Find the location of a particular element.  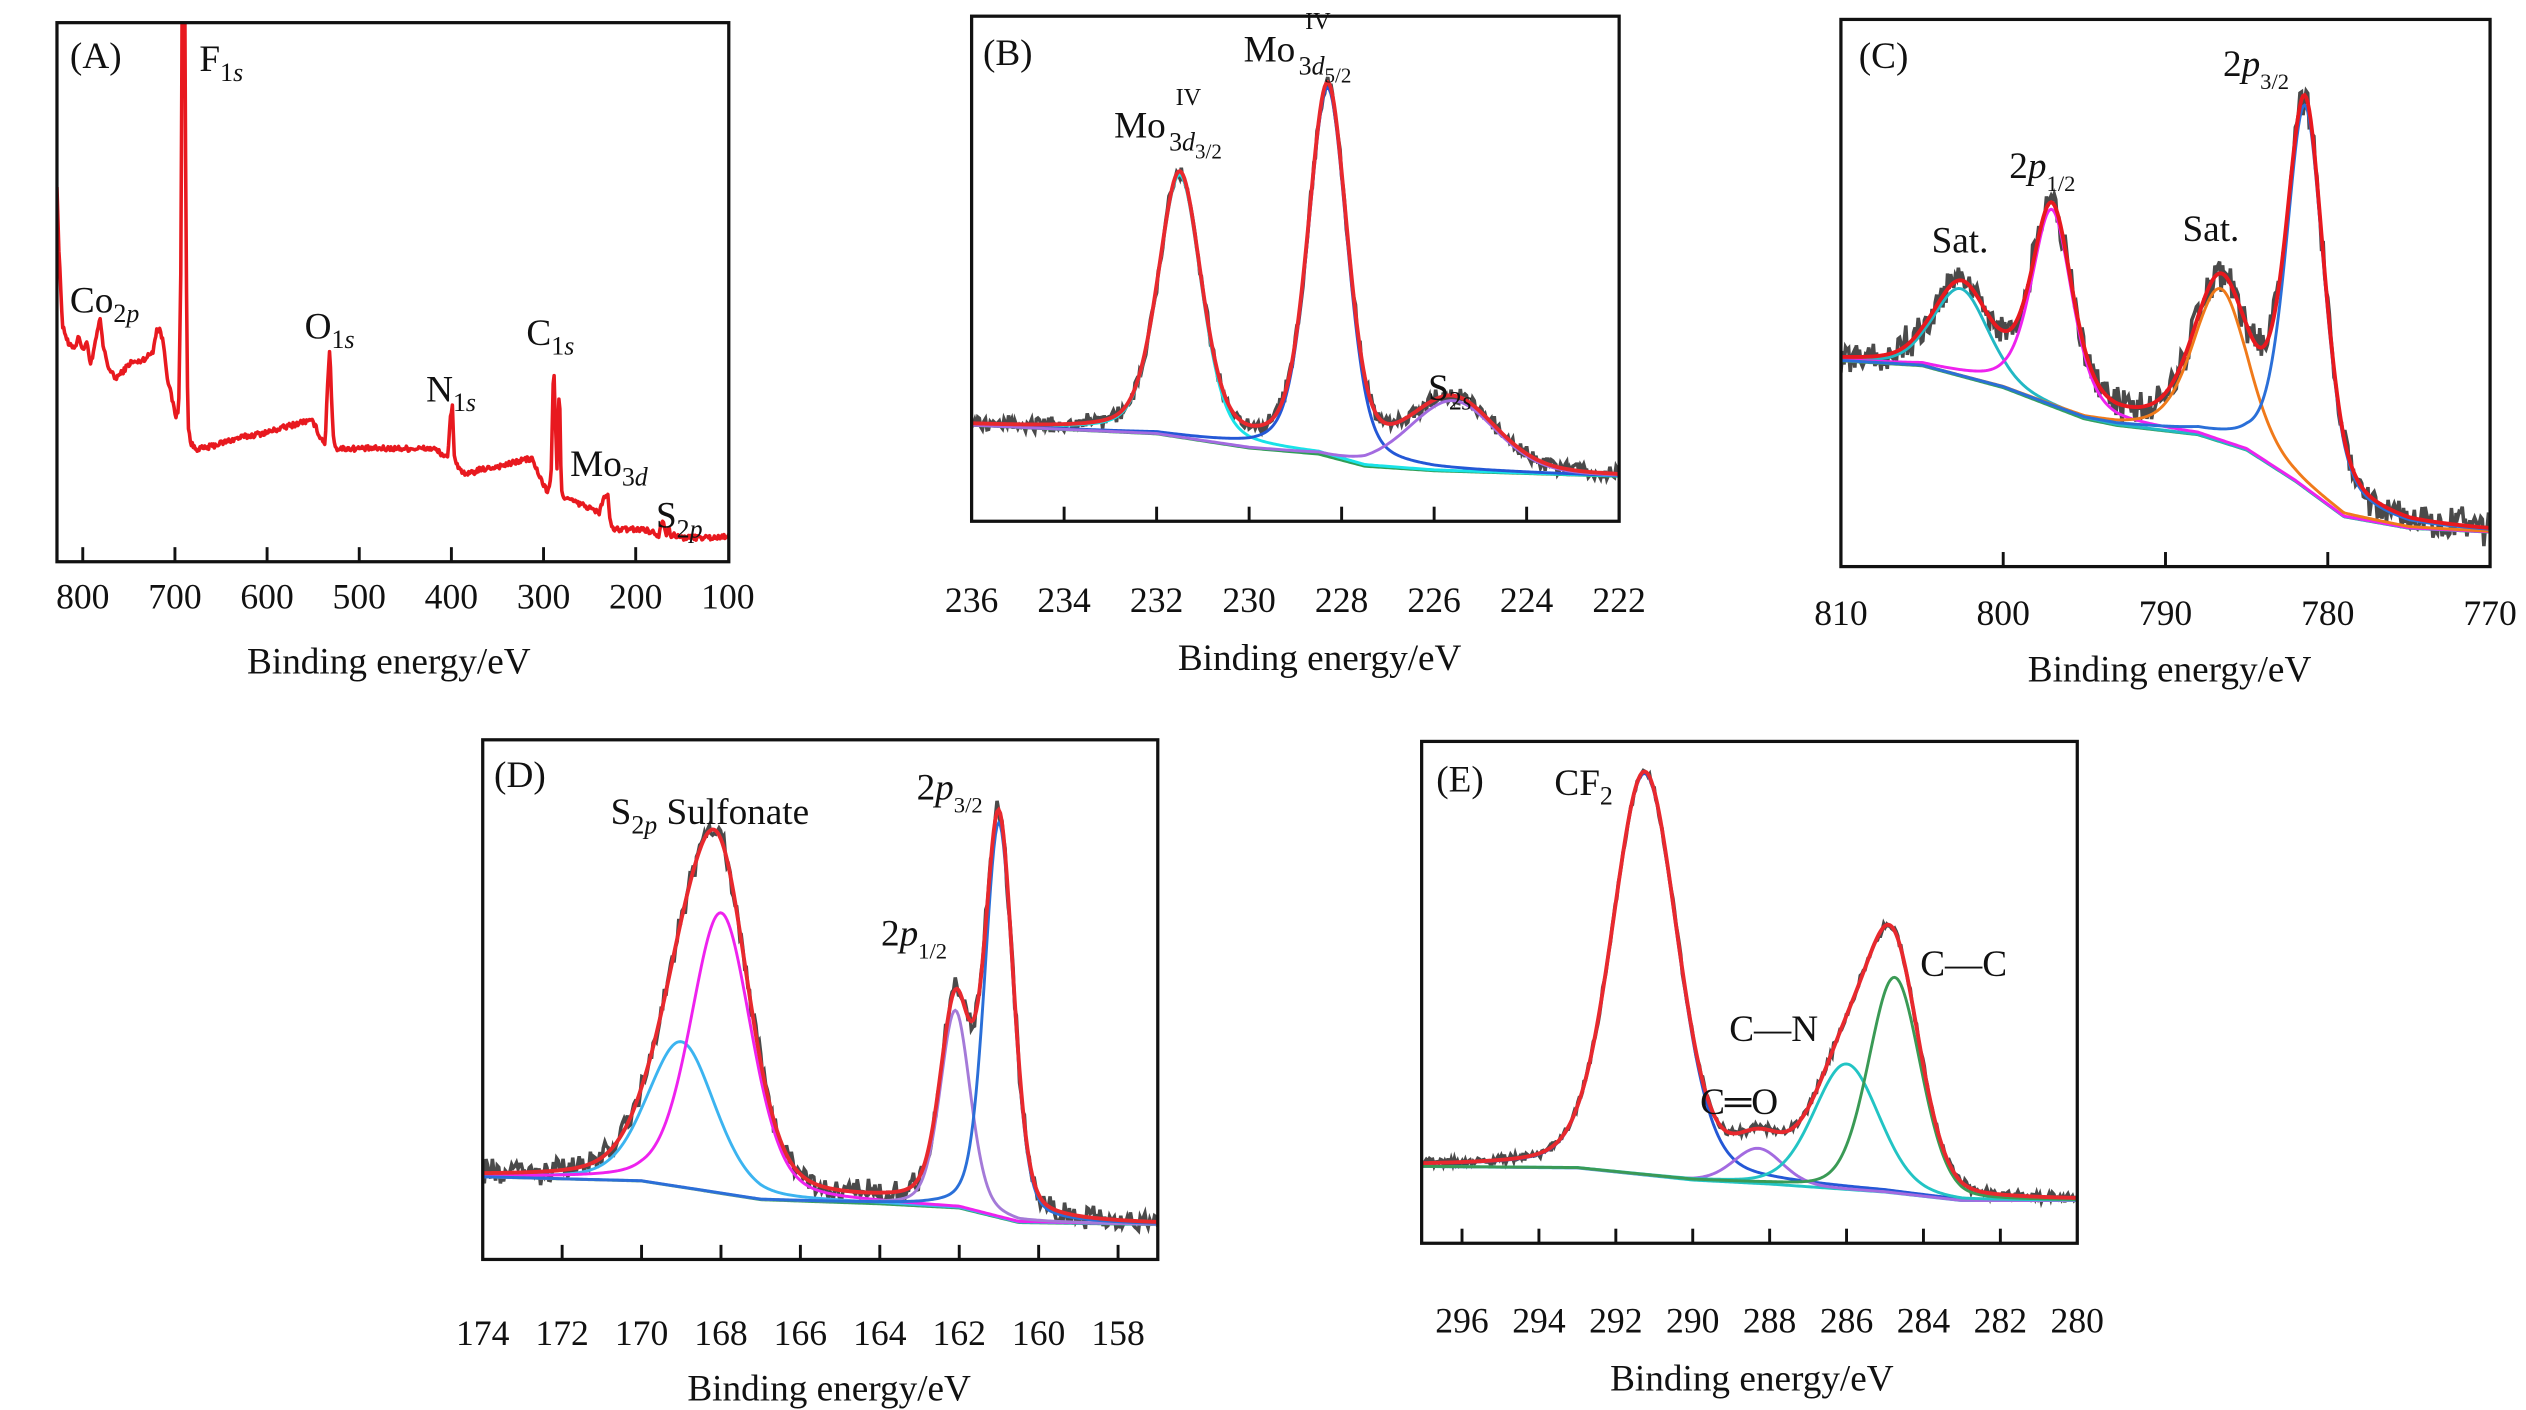

peak-annotation: C1s is located at coordinates (550, 337).